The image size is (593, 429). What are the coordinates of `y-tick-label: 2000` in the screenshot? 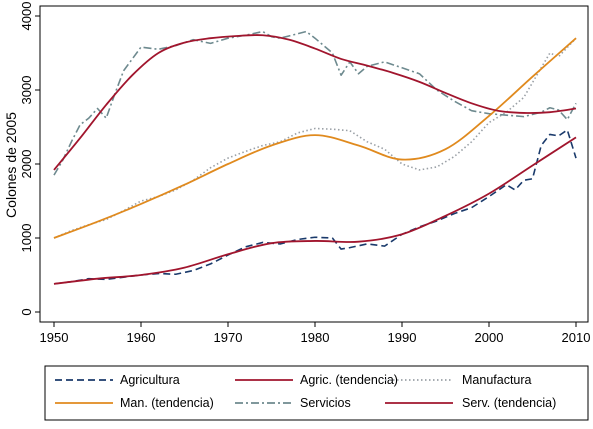 It's located at (26, 164).